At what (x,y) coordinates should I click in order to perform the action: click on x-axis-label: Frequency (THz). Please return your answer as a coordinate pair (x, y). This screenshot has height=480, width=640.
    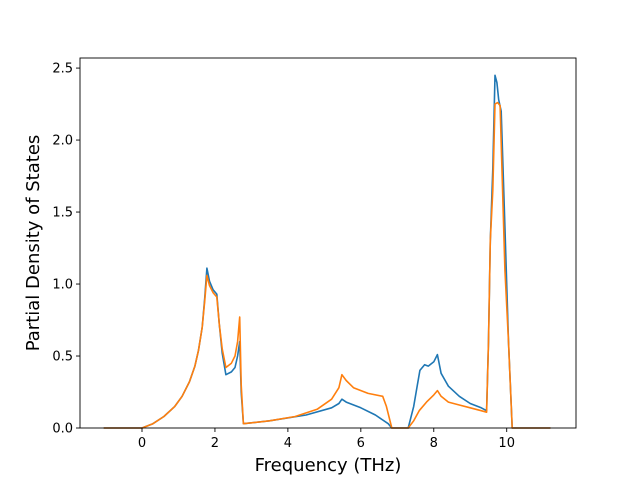
    Looking at the image, I should click on (328, 465).